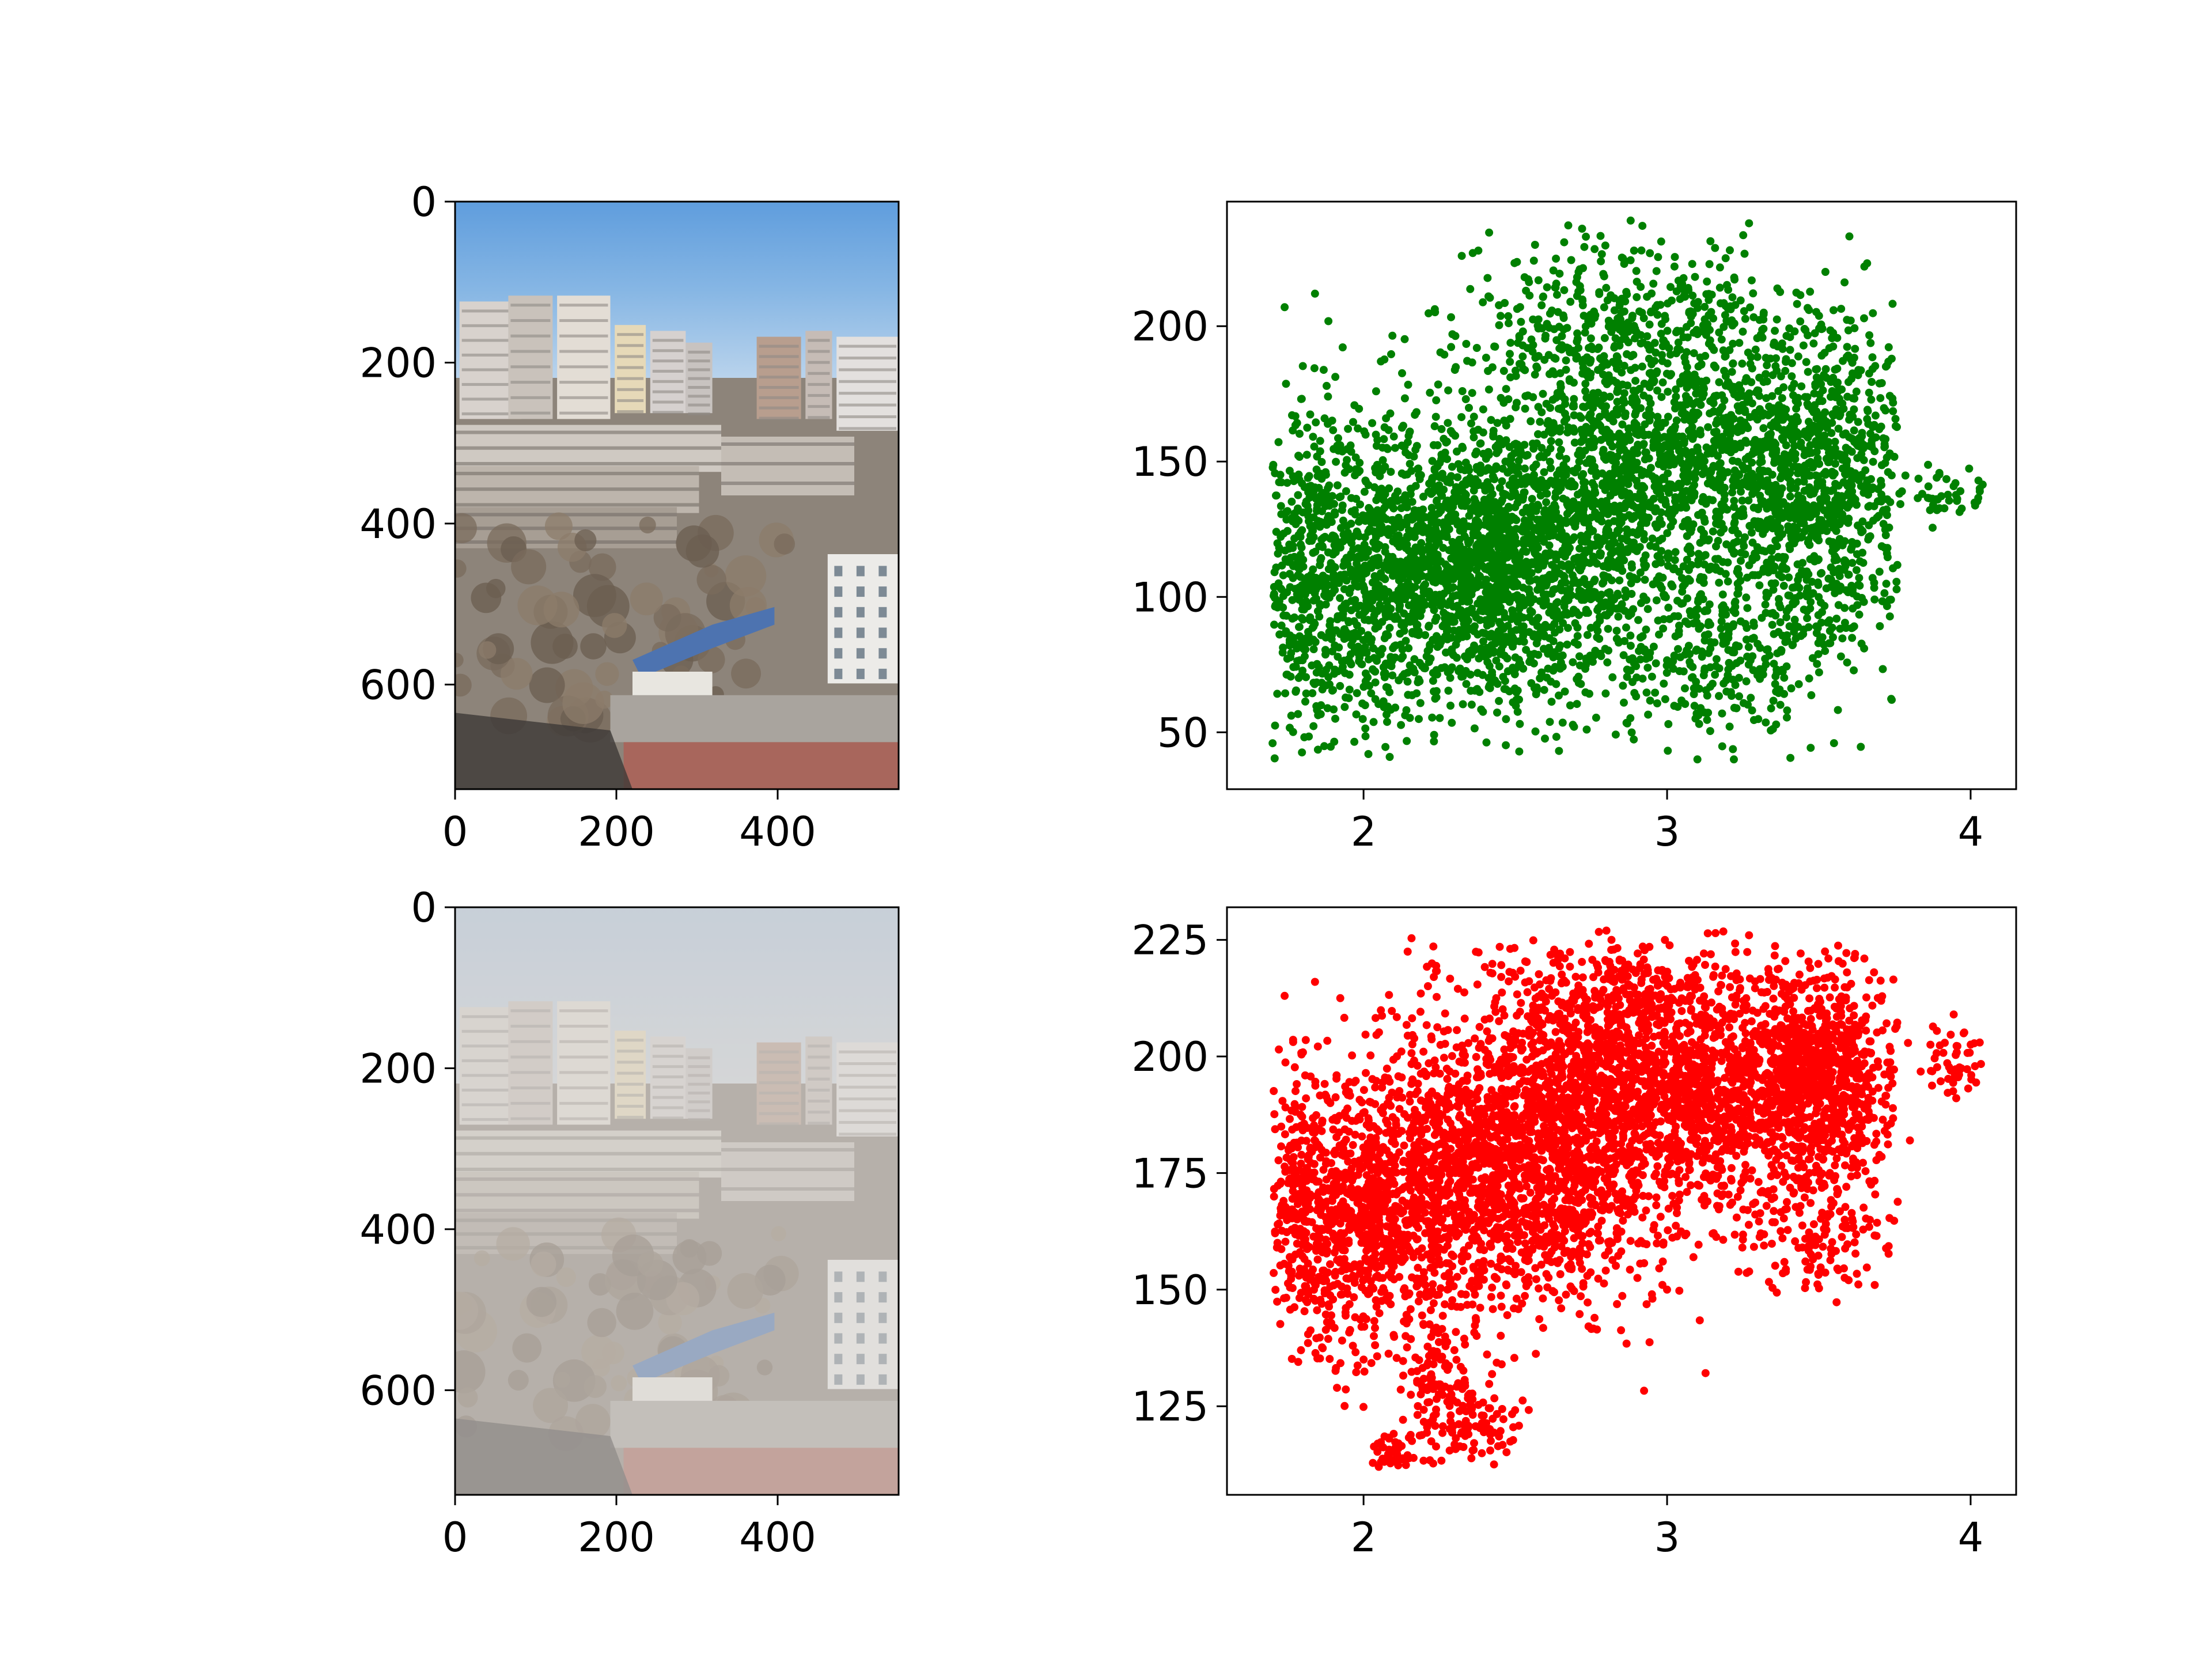  I want to click on y-tick-label: 50, so click(1183, 732).